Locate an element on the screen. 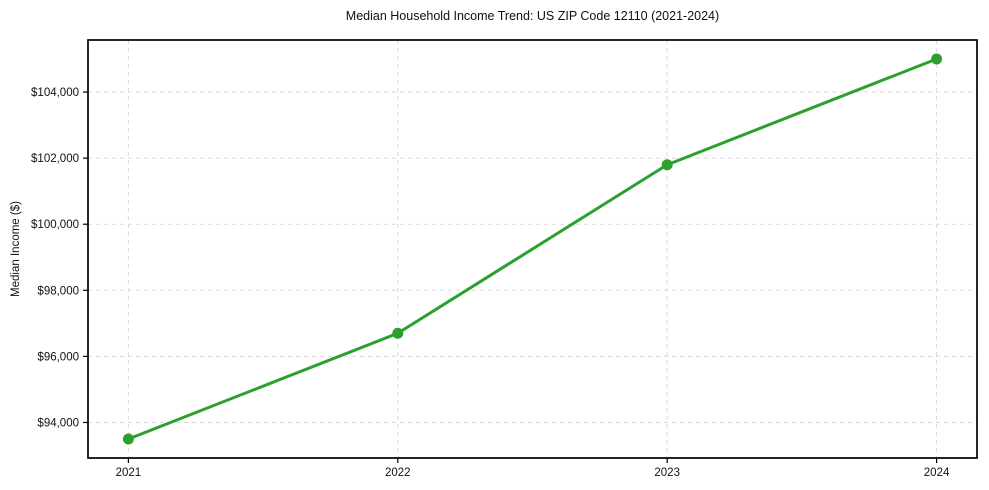  x-tick-label: 2022 is located at coordinates (398, 473).